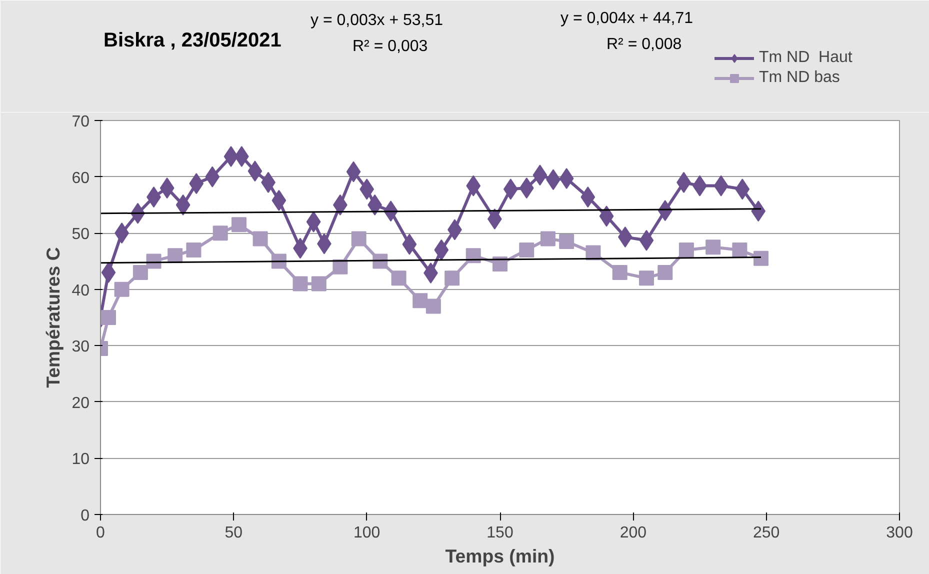 The height and width of the screenshot is (574, 929). What do you see at coordinates (799, 78) in the screenshot?
I see `legend-label: Tm ND bas` at bounding box center [799, 78].